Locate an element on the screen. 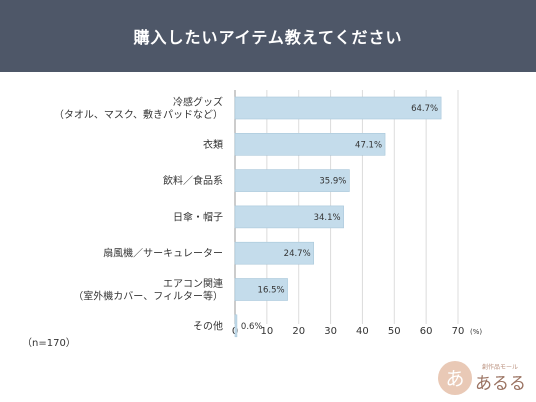 Image resolution: width=536 pixels, height=402 pixels. x-tick-label: 30 is located at coordinates (330, 331).